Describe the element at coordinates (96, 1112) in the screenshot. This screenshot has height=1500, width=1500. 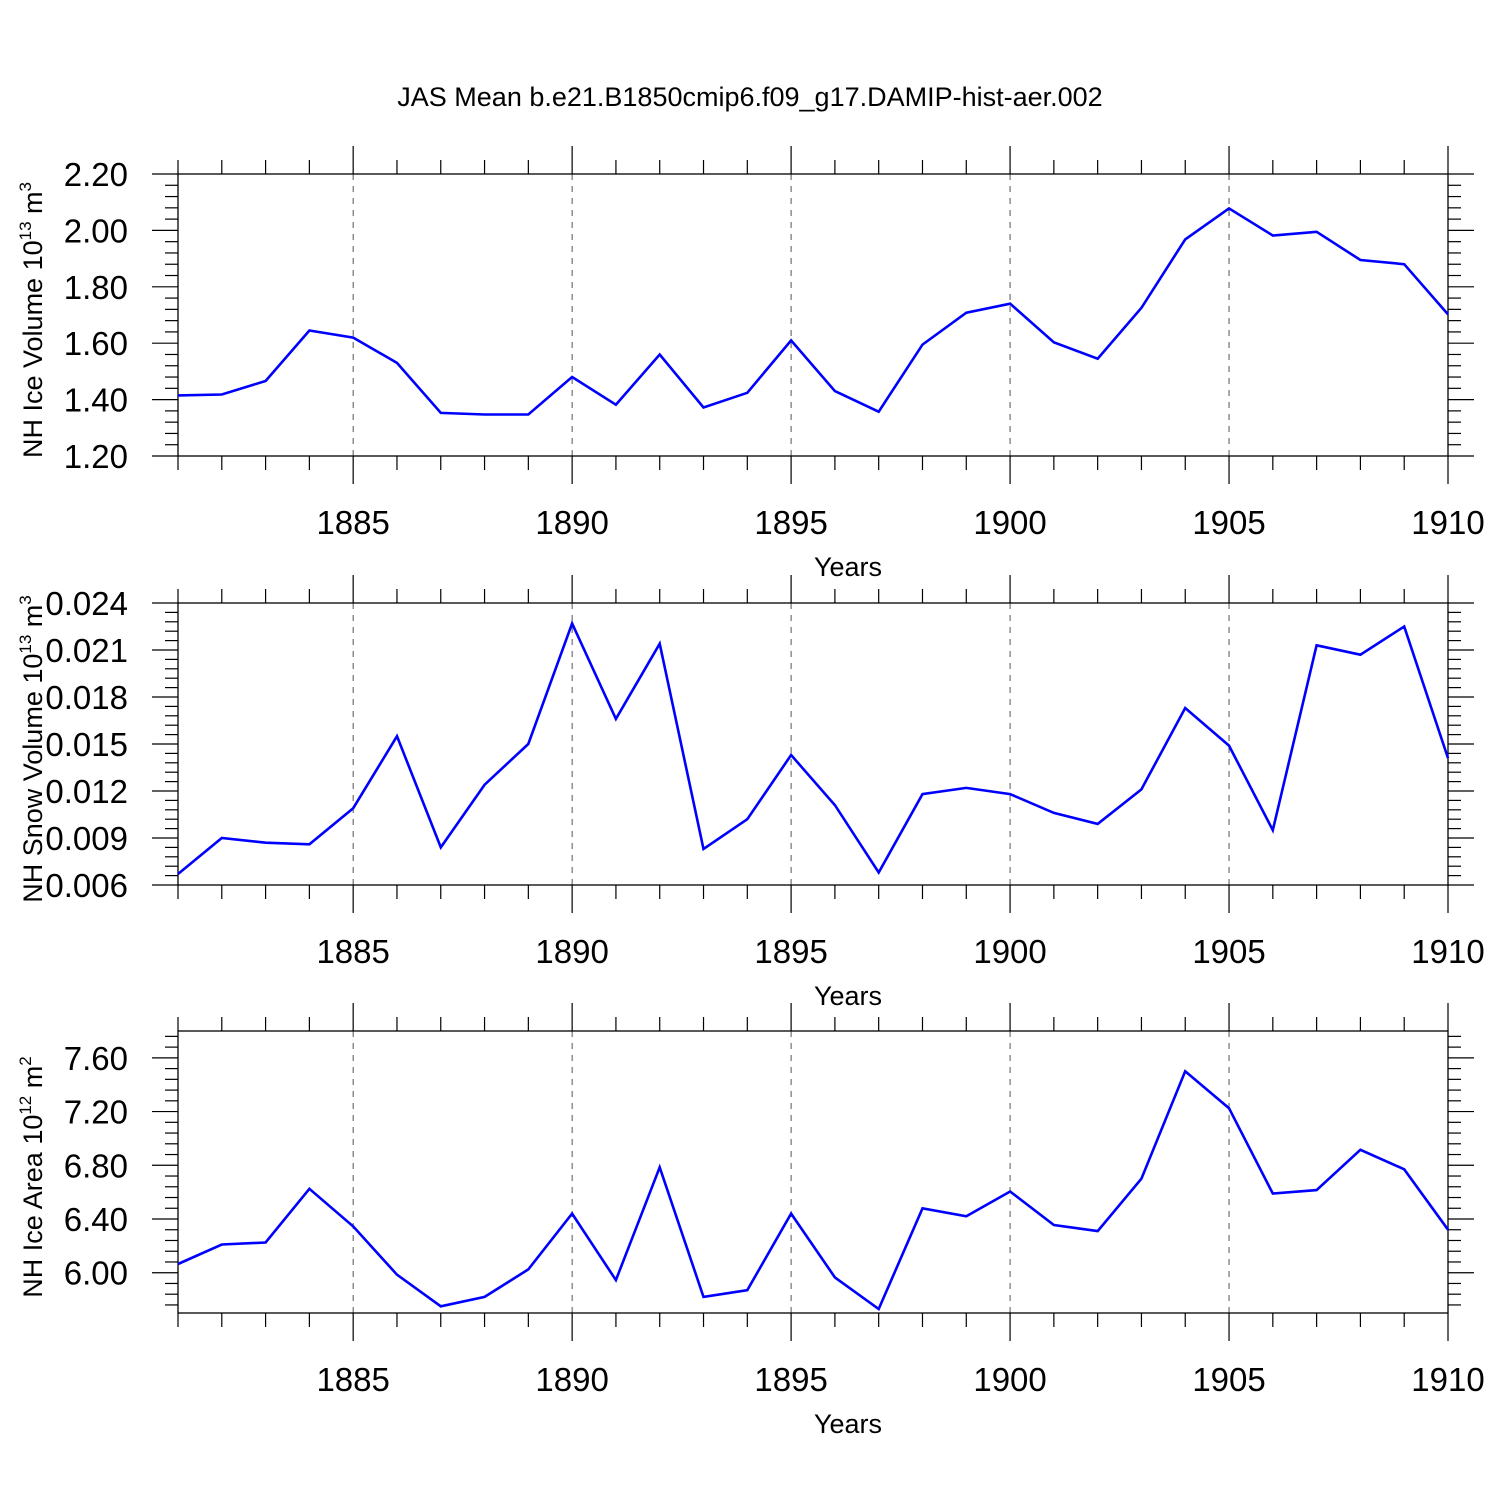
I see `y-tick-label: 7.20` at that location.